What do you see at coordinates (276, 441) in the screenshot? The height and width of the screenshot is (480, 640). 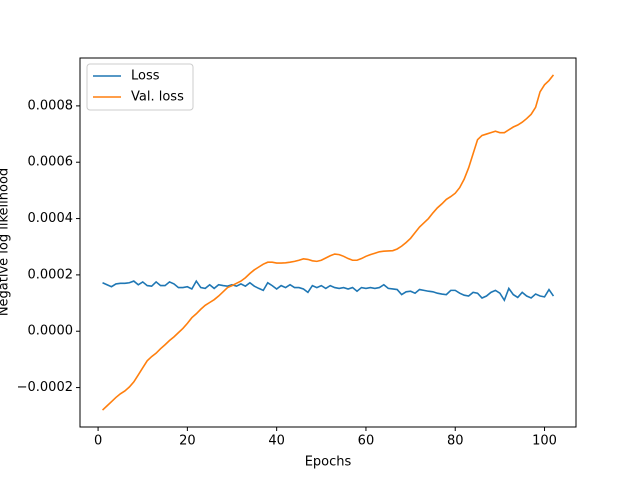 I see `x-tick-label: 40` at bounding box center [276, 441].